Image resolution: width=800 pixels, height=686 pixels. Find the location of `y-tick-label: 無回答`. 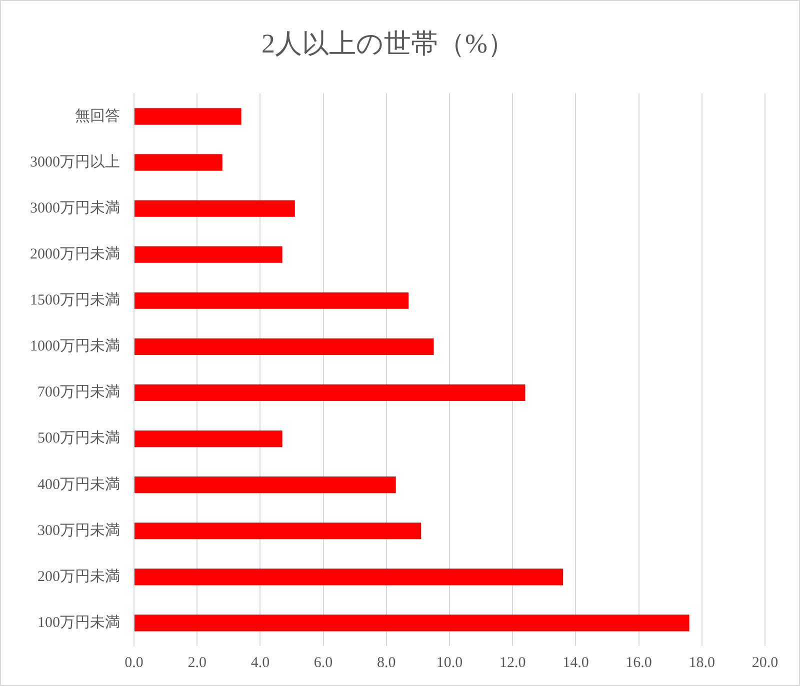

y-tick-label: 無回答 is located at coordinates (97, 115).